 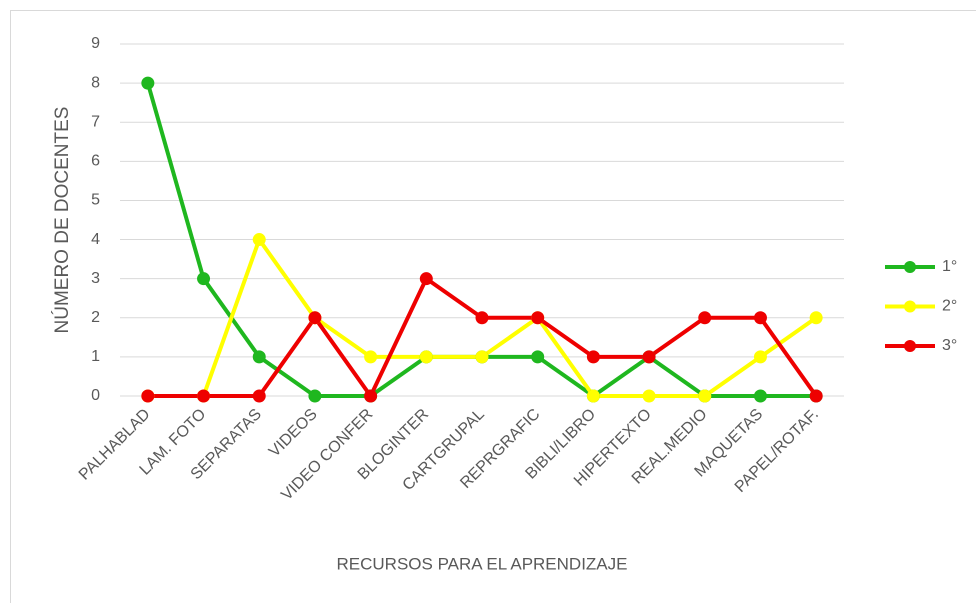 What do you see at coordinates (95, 200) in the screenshot?
I see `y-tick-label: 5` at bounding box center [95, 200].